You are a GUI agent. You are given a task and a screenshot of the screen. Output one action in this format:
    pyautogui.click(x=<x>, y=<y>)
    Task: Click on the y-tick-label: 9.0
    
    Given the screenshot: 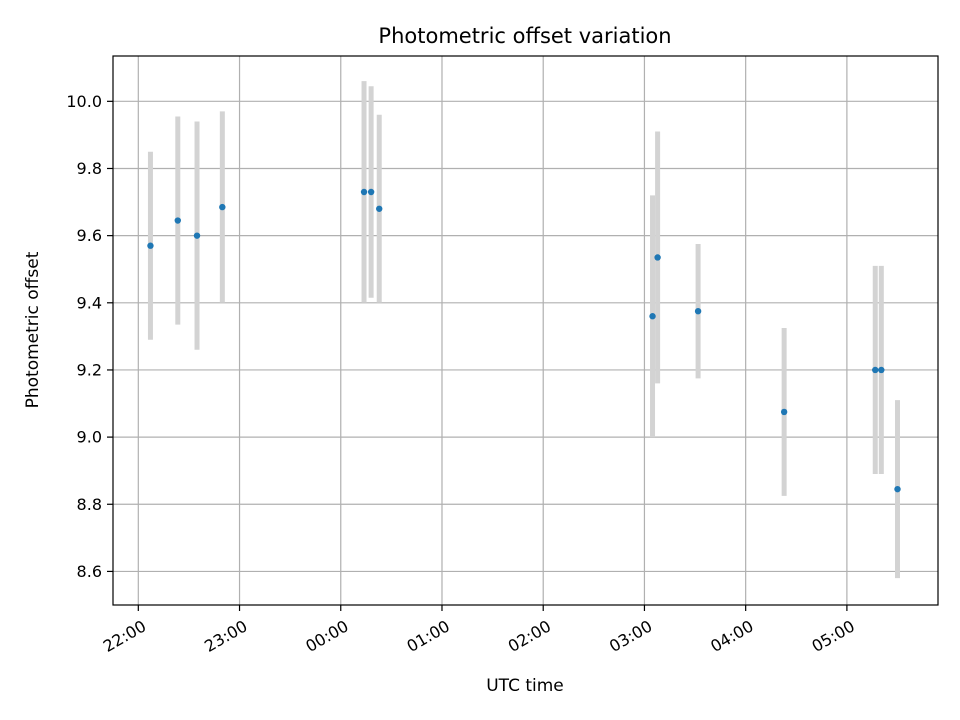 What is the action you would take?
    pyautogui.click(x=89, y=437)
    